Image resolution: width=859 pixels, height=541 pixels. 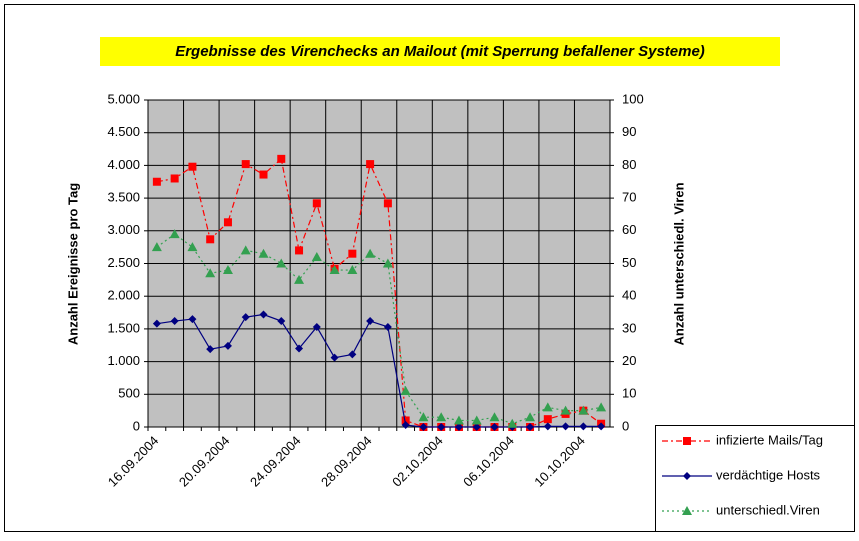 I want to click on y-tick-label: 500, so click(x=129, y=393).